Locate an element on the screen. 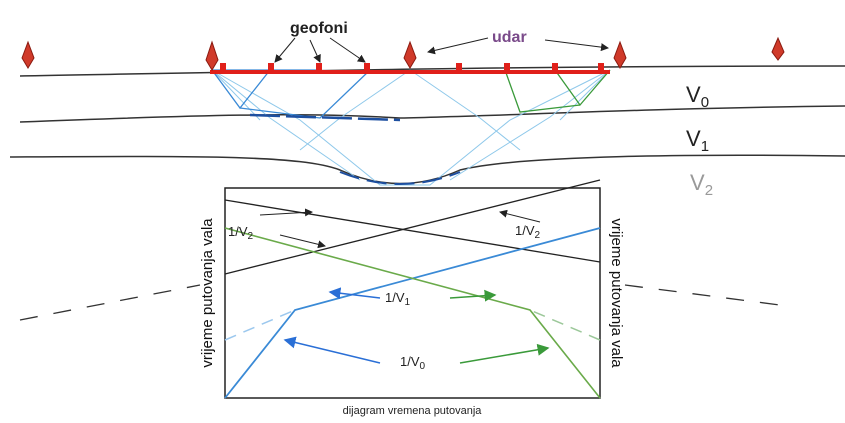 The width and height of the screenshot is (845, 423). geophones-label: geofoni is located at coordinates (319, 28).